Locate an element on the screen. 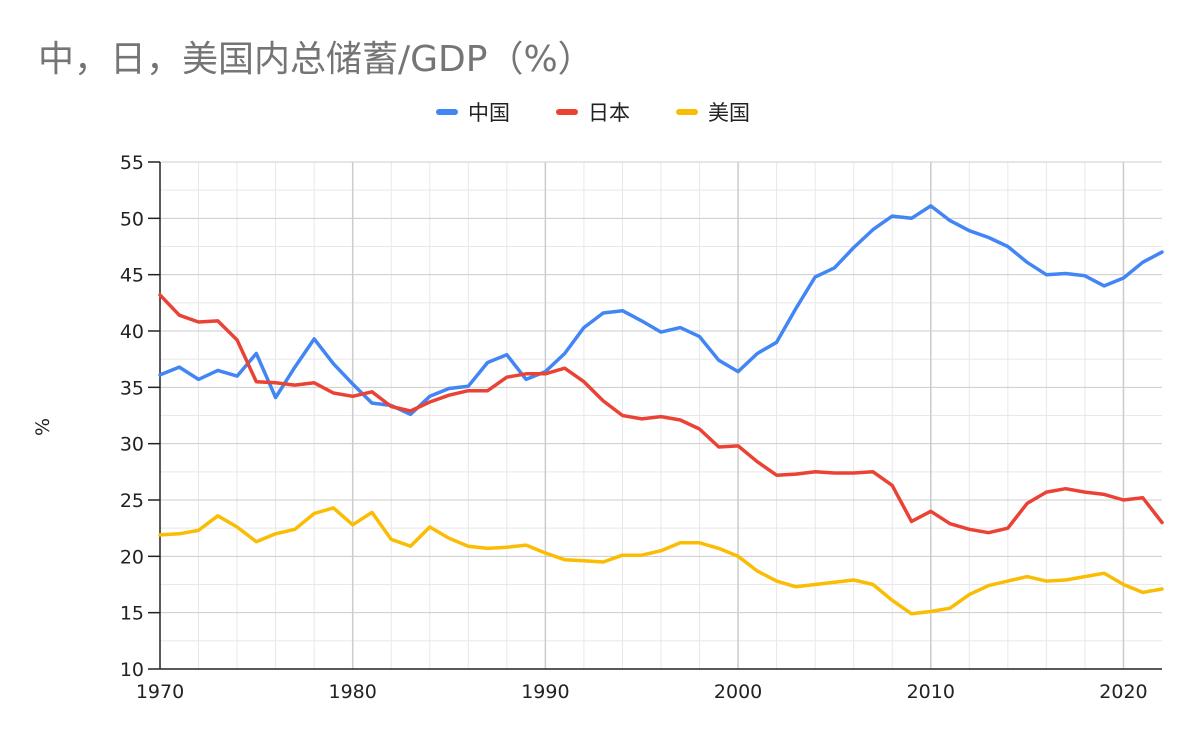  legend-item-2: 日本 is located at coordinates (593, 112).